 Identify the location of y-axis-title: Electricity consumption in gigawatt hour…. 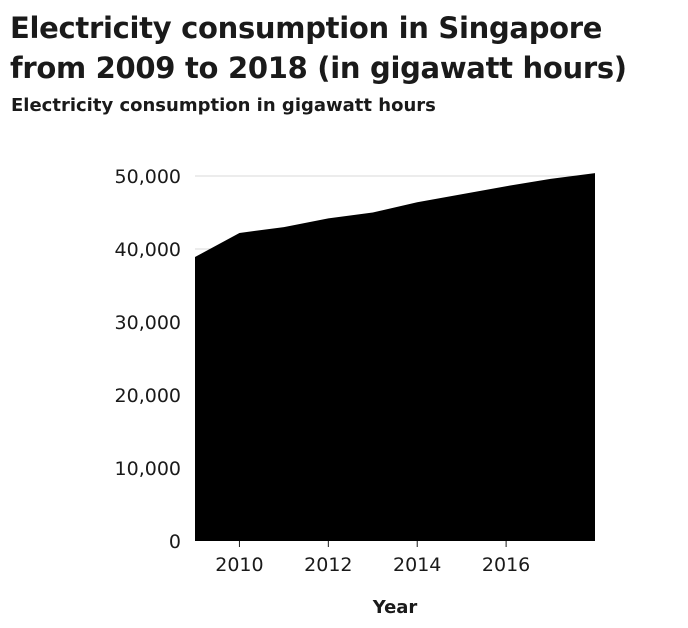
(223, 105).